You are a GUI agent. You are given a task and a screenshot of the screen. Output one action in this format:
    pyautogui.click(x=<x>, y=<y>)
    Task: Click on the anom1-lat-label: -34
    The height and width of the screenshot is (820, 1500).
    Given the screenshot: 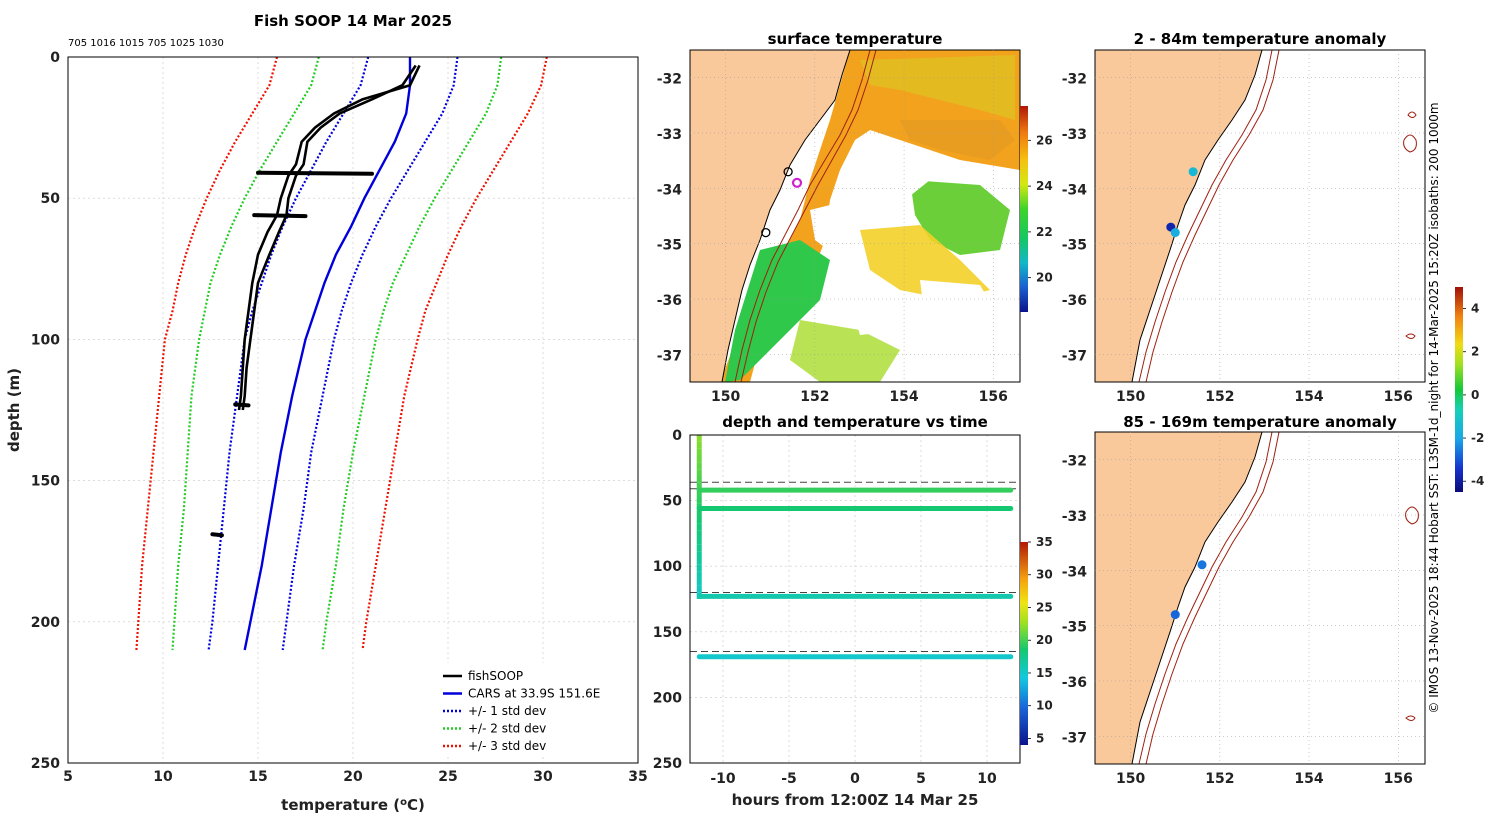 What is the action you would take?
    pyautogui.click(x=1075, y=190)
    